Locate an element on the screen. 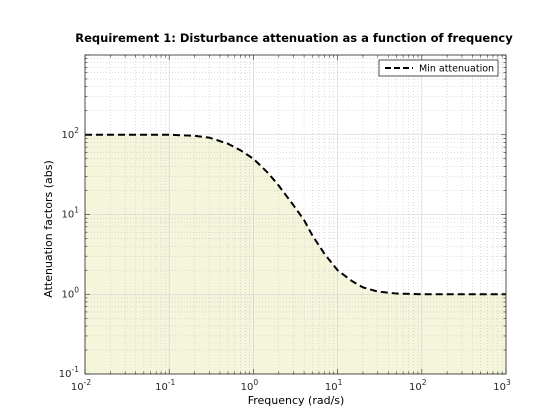 The image size is (560, 420). x-tick-label: 10⁰ is located at coordinates (250, 385).